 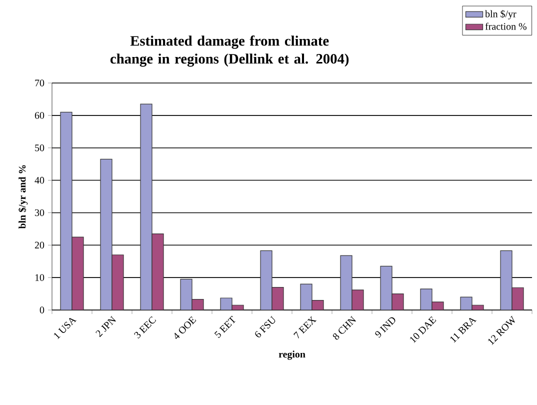 What do you see at coordinates (505, 26) in the screenshot?
I see `legend-label: fraction %` at bounding box center [505, 26].